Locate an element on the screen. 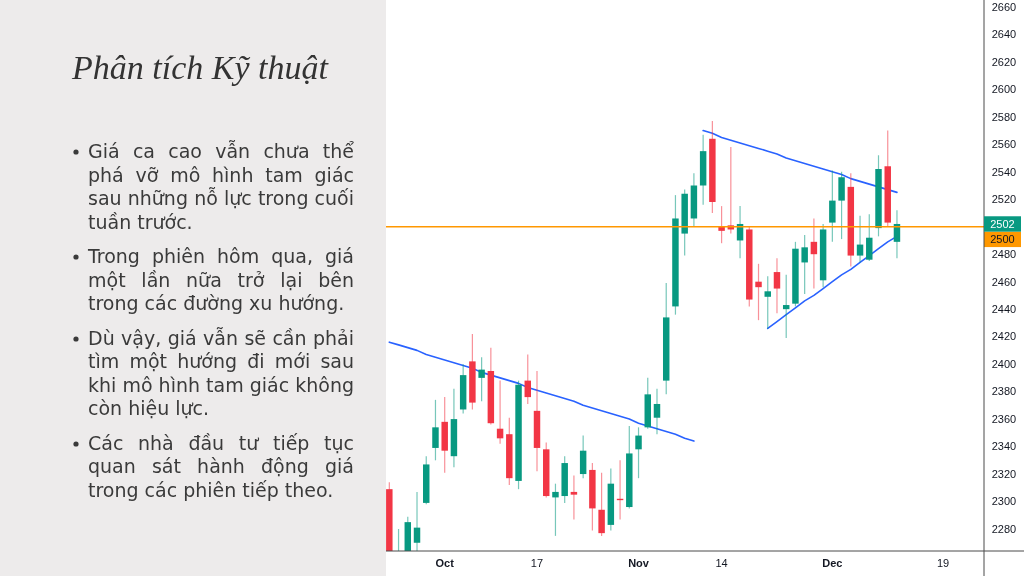 This screenshot has height=576, width=1024. y-tick-label: 2480 is located at coordinates (1004, 254).